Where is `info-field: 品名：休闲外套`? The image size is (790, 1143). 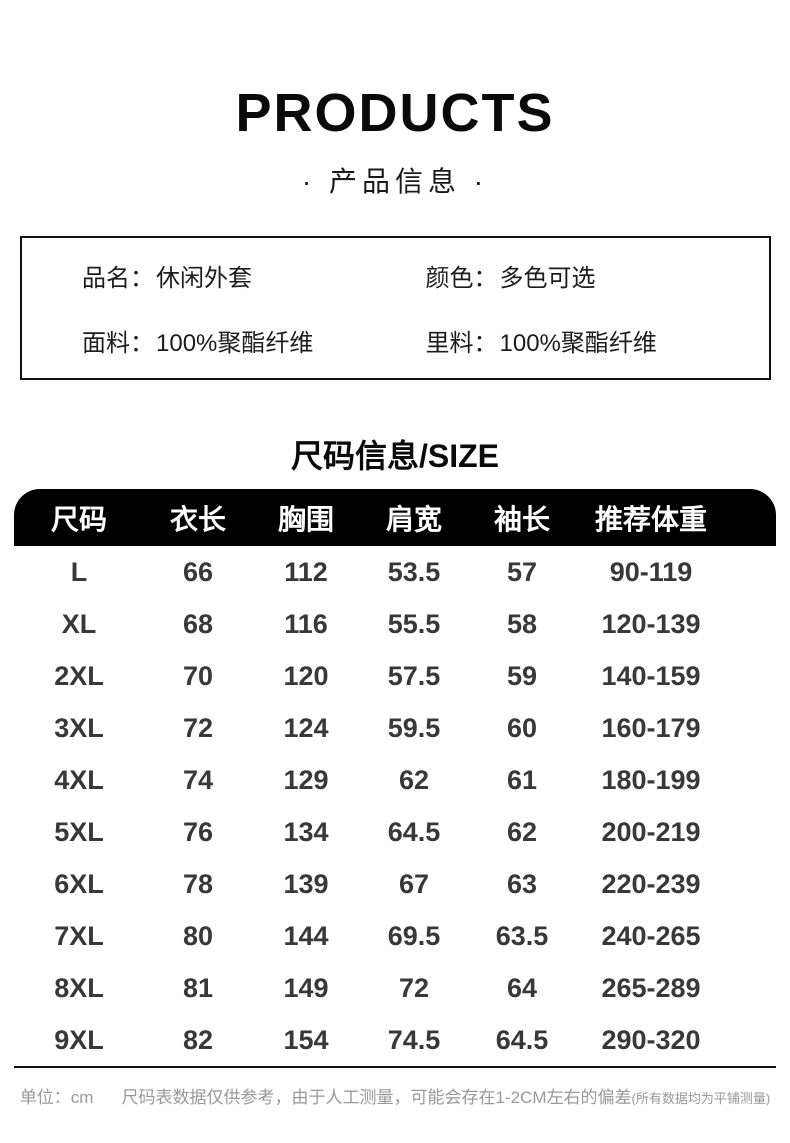
info-field: 品名：休闲外套 is located at coordinates (254, 275).